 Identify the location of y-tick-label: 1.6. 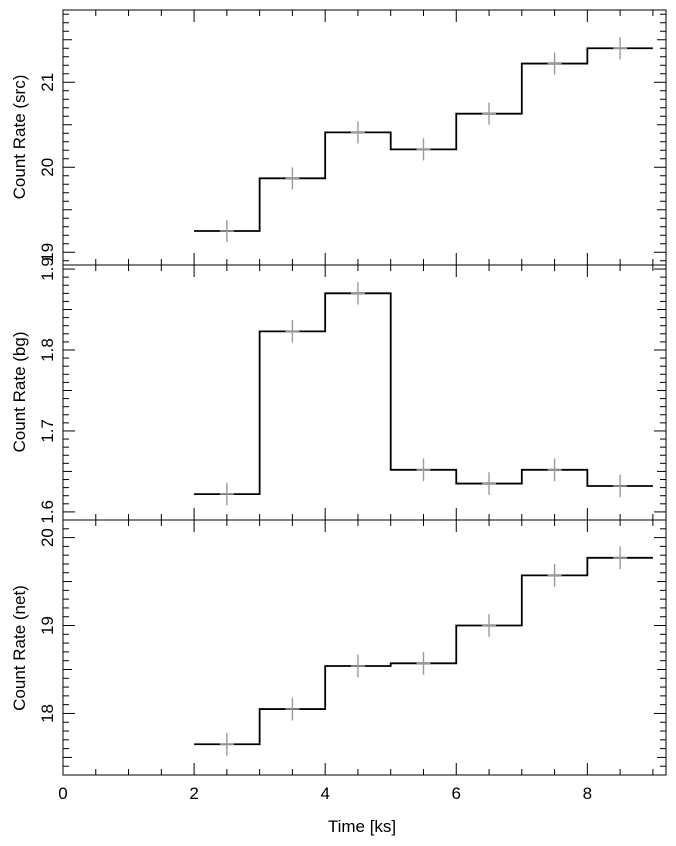
(47, 512).